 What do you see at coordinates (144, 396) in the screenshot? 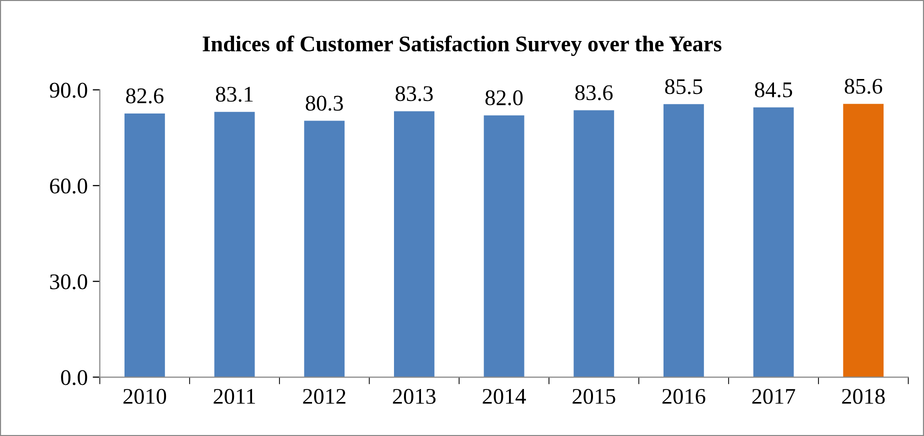
I see `x-tick-label: 2010` at bounding box center [144, 396].